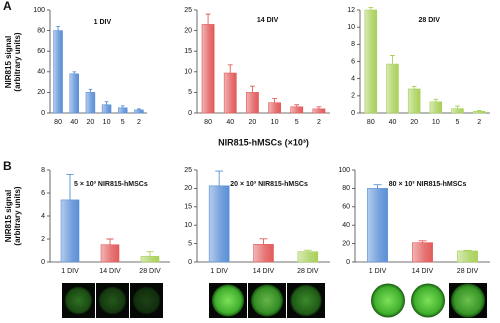  Describe the element at coordinates (353, 61) in the screenshot. I see `y-tick-label: 6` at that location.